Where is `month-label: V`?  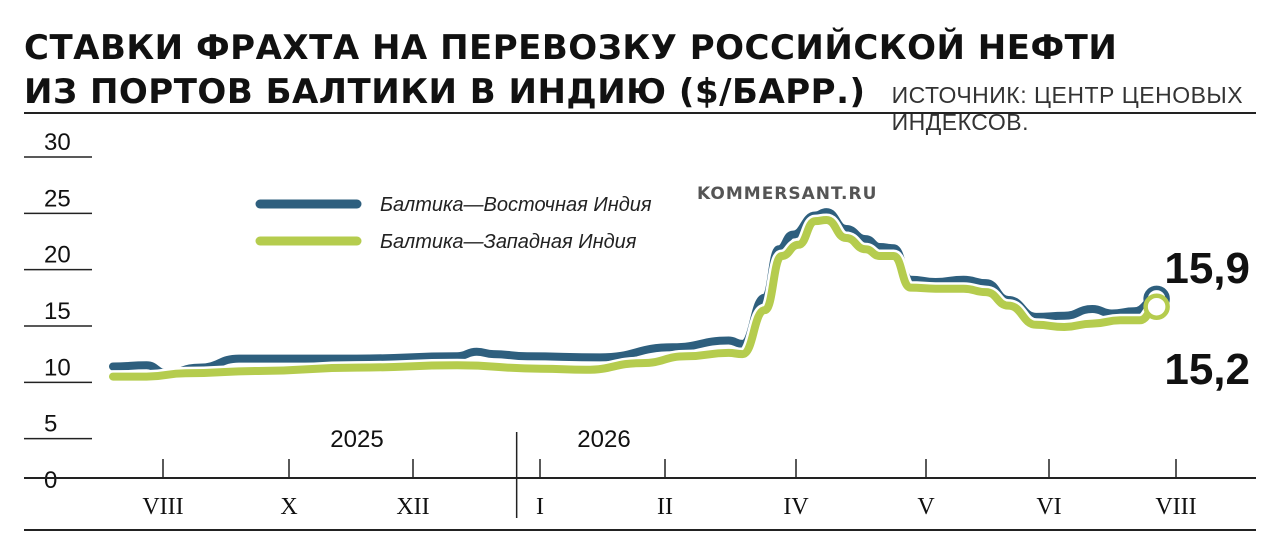 month-label: V is located at coordinates (926, 507).